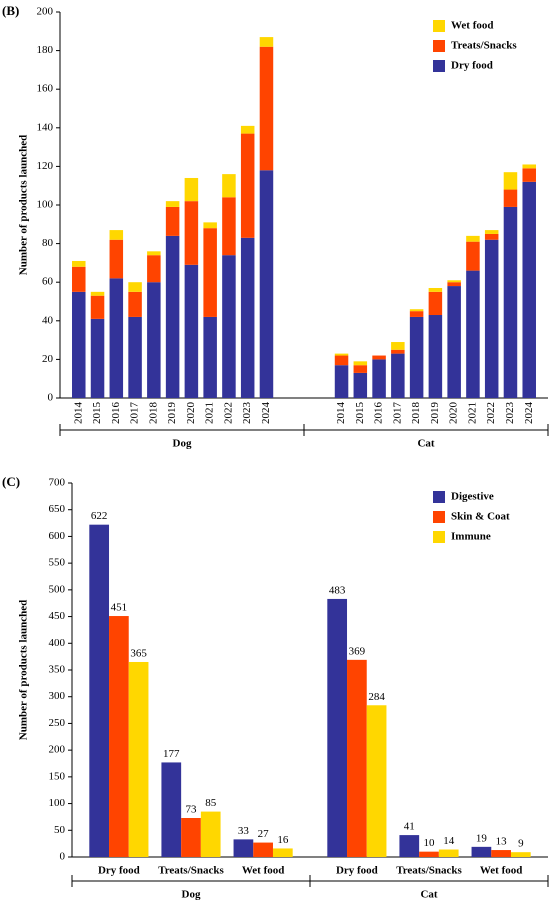 Image resolution: width=550 pixels, height=903 pixels. What do you see at coordinates (428, 895) in the screenshot?
I see `group-label: Cat` at bounding box center [428, 895].